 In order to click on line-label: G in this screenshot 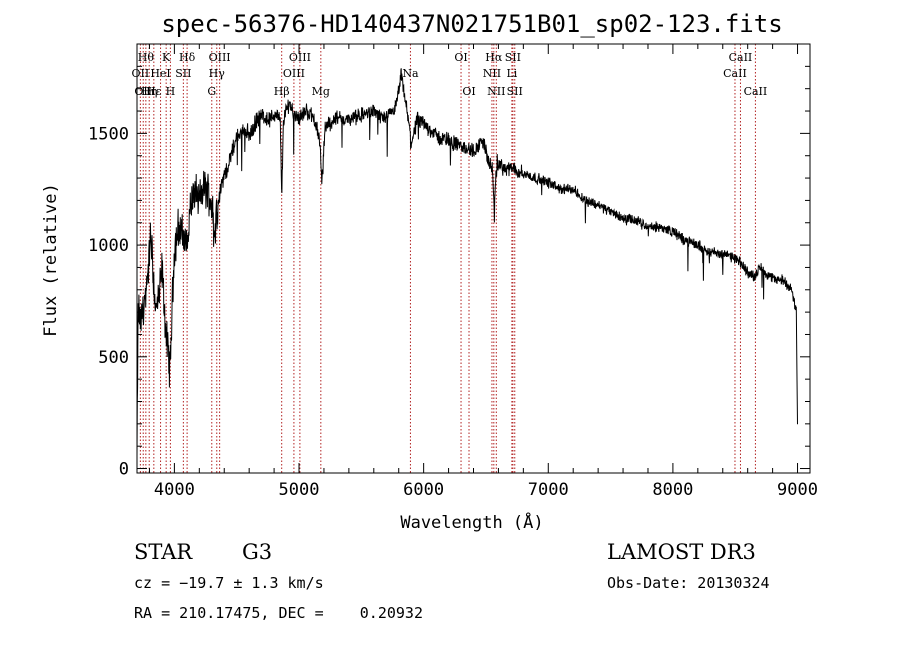, I will do `click(211, 91)`.